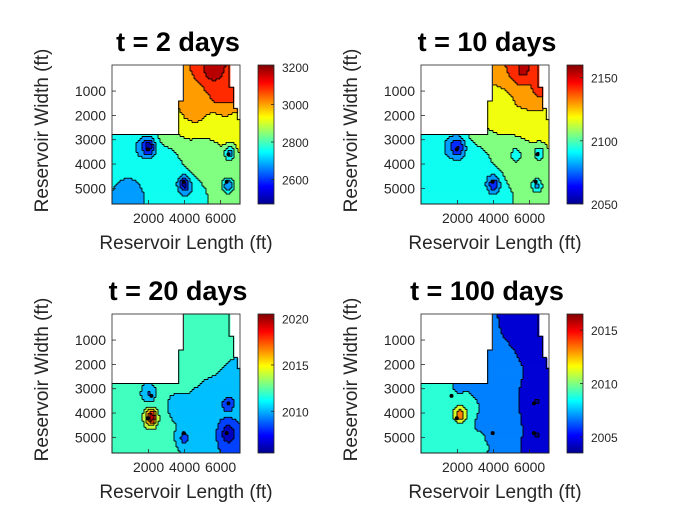  I want to click on contour-lines, so click(176, 134).